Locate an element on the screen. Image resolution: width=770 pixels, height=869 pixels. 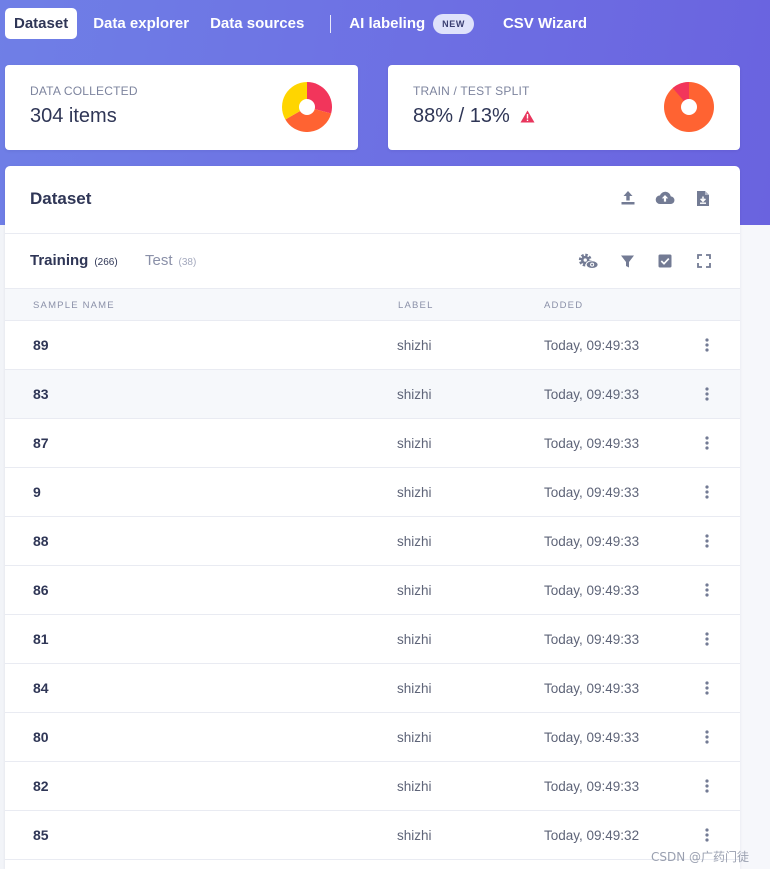
dataset-subtabs: Training (266) Test (38) is located at coordinates (372, 261).